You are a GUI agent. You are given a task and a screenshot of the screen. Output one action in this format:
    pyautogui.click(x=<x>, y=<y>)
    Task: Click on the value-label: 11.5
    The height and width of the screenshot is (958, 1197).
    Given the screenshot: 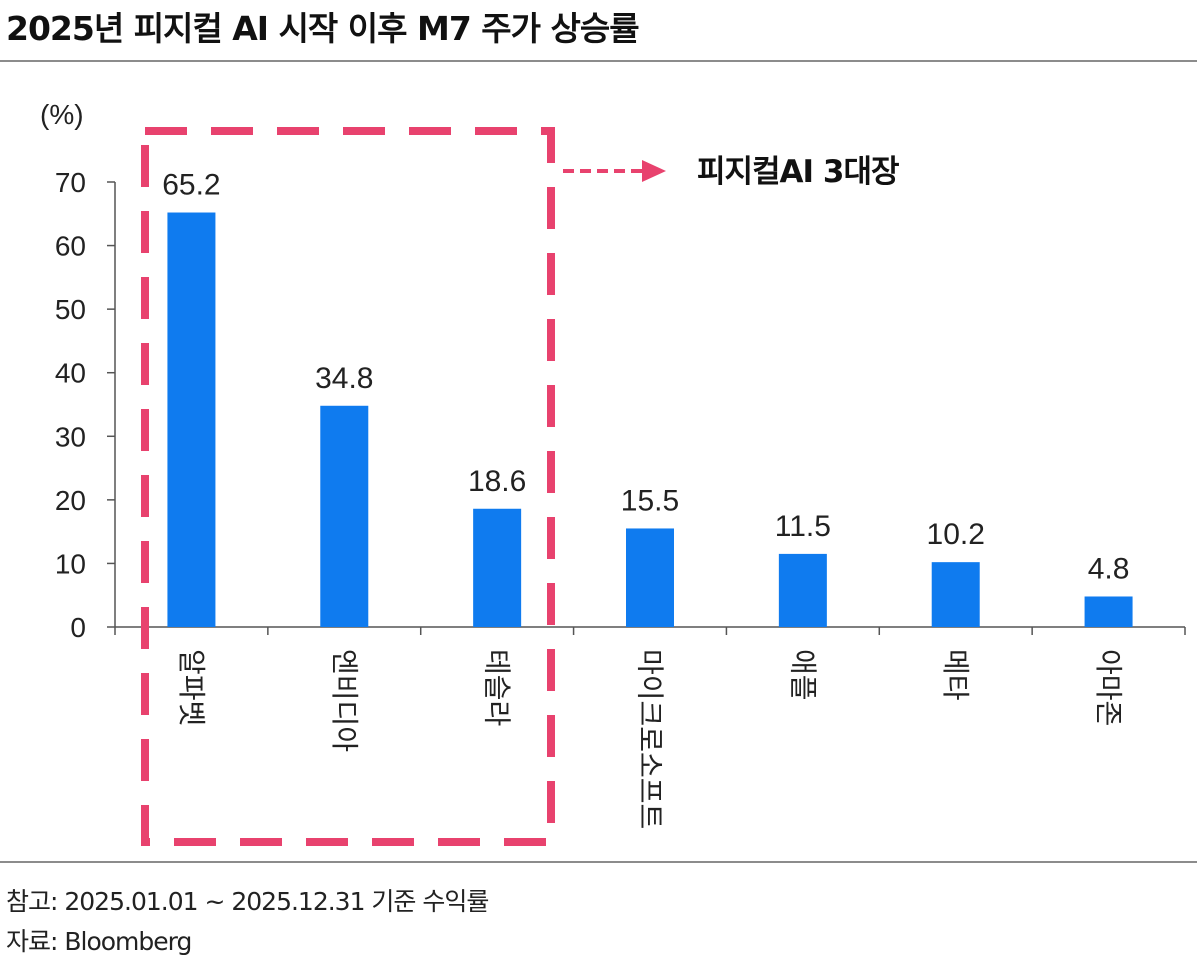 What is the action you would take?
    pyautogui.click(x=803, y=526)
    